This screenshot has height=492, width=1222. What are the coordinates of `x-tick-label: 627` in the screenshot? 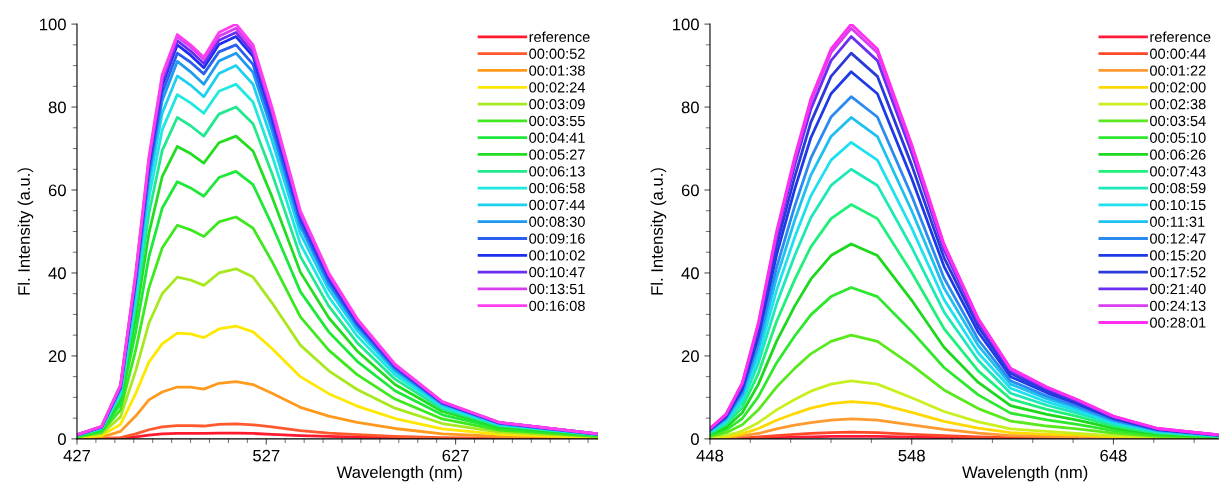 It's located at (455, 455).